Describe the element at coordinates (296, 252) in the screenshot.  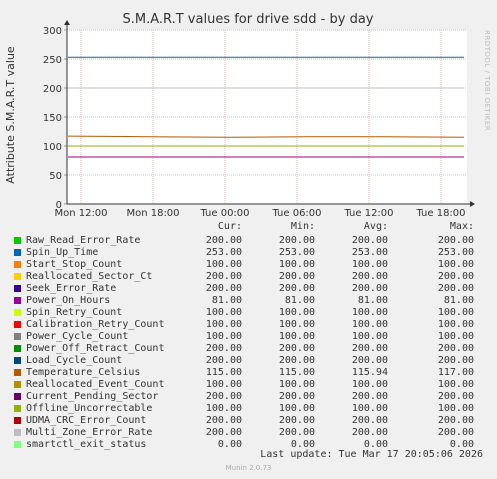
I see `legend-min-value: 253.00` at that location.